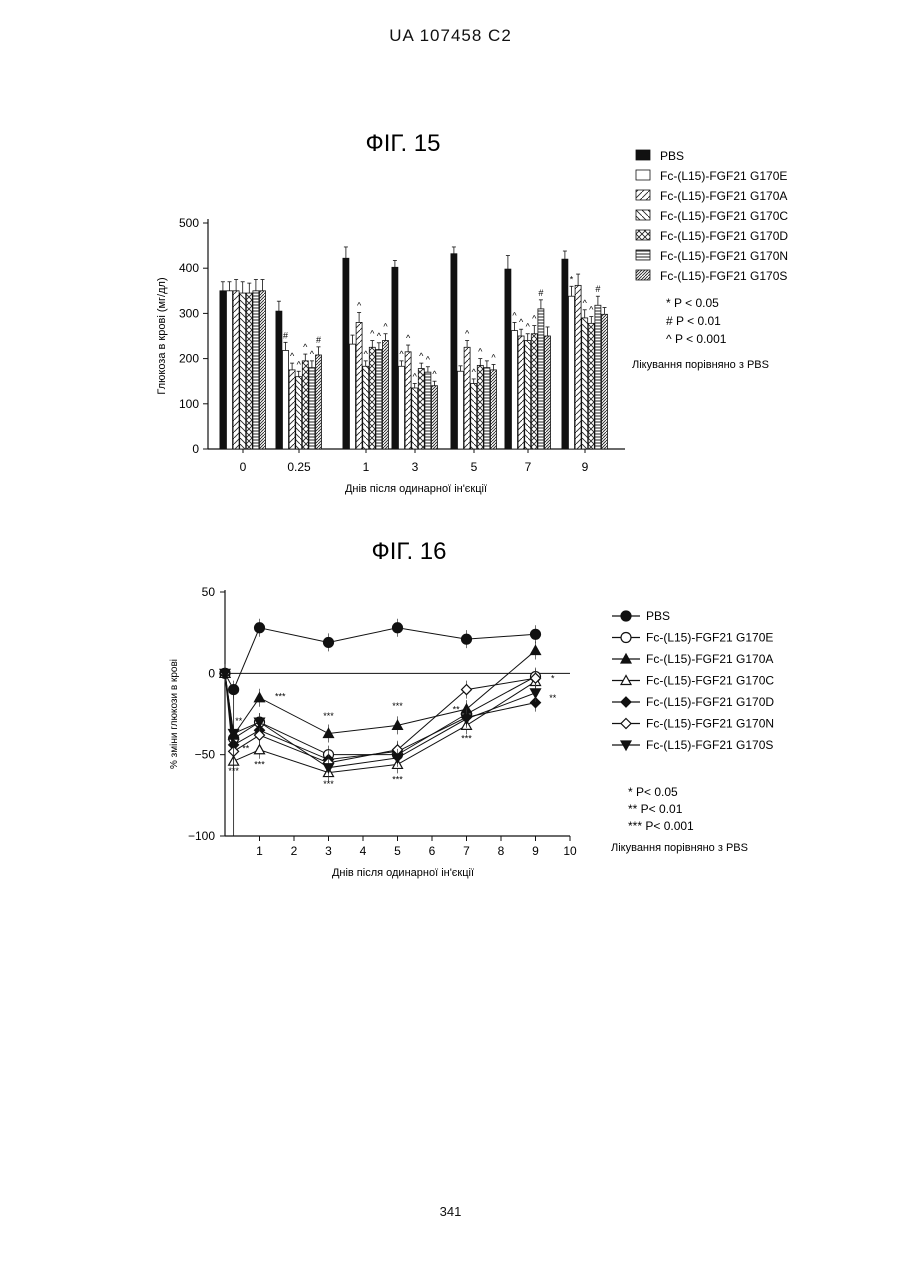 The width and height of the screenshot is (901, 1273). What do you see at coordinates (450, 1211) in the screenshot?
I see `page-number: 341` at bounding box center [450, 1211].